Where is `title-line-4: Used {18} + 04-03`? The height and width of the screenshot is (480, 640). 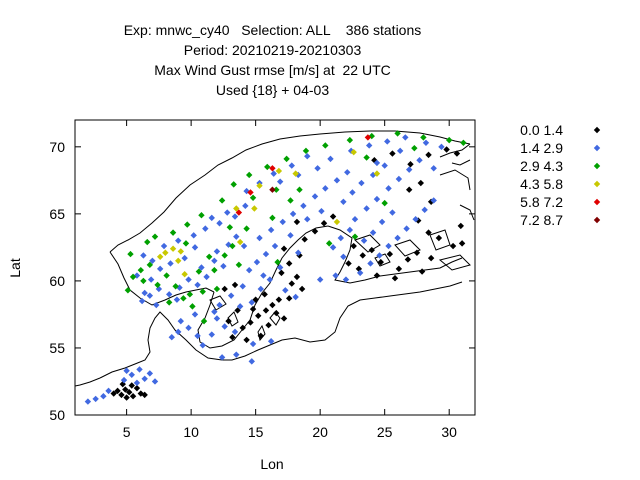
title-line-4: Used {18} + 04-03 is located at coordinates (272, 90).